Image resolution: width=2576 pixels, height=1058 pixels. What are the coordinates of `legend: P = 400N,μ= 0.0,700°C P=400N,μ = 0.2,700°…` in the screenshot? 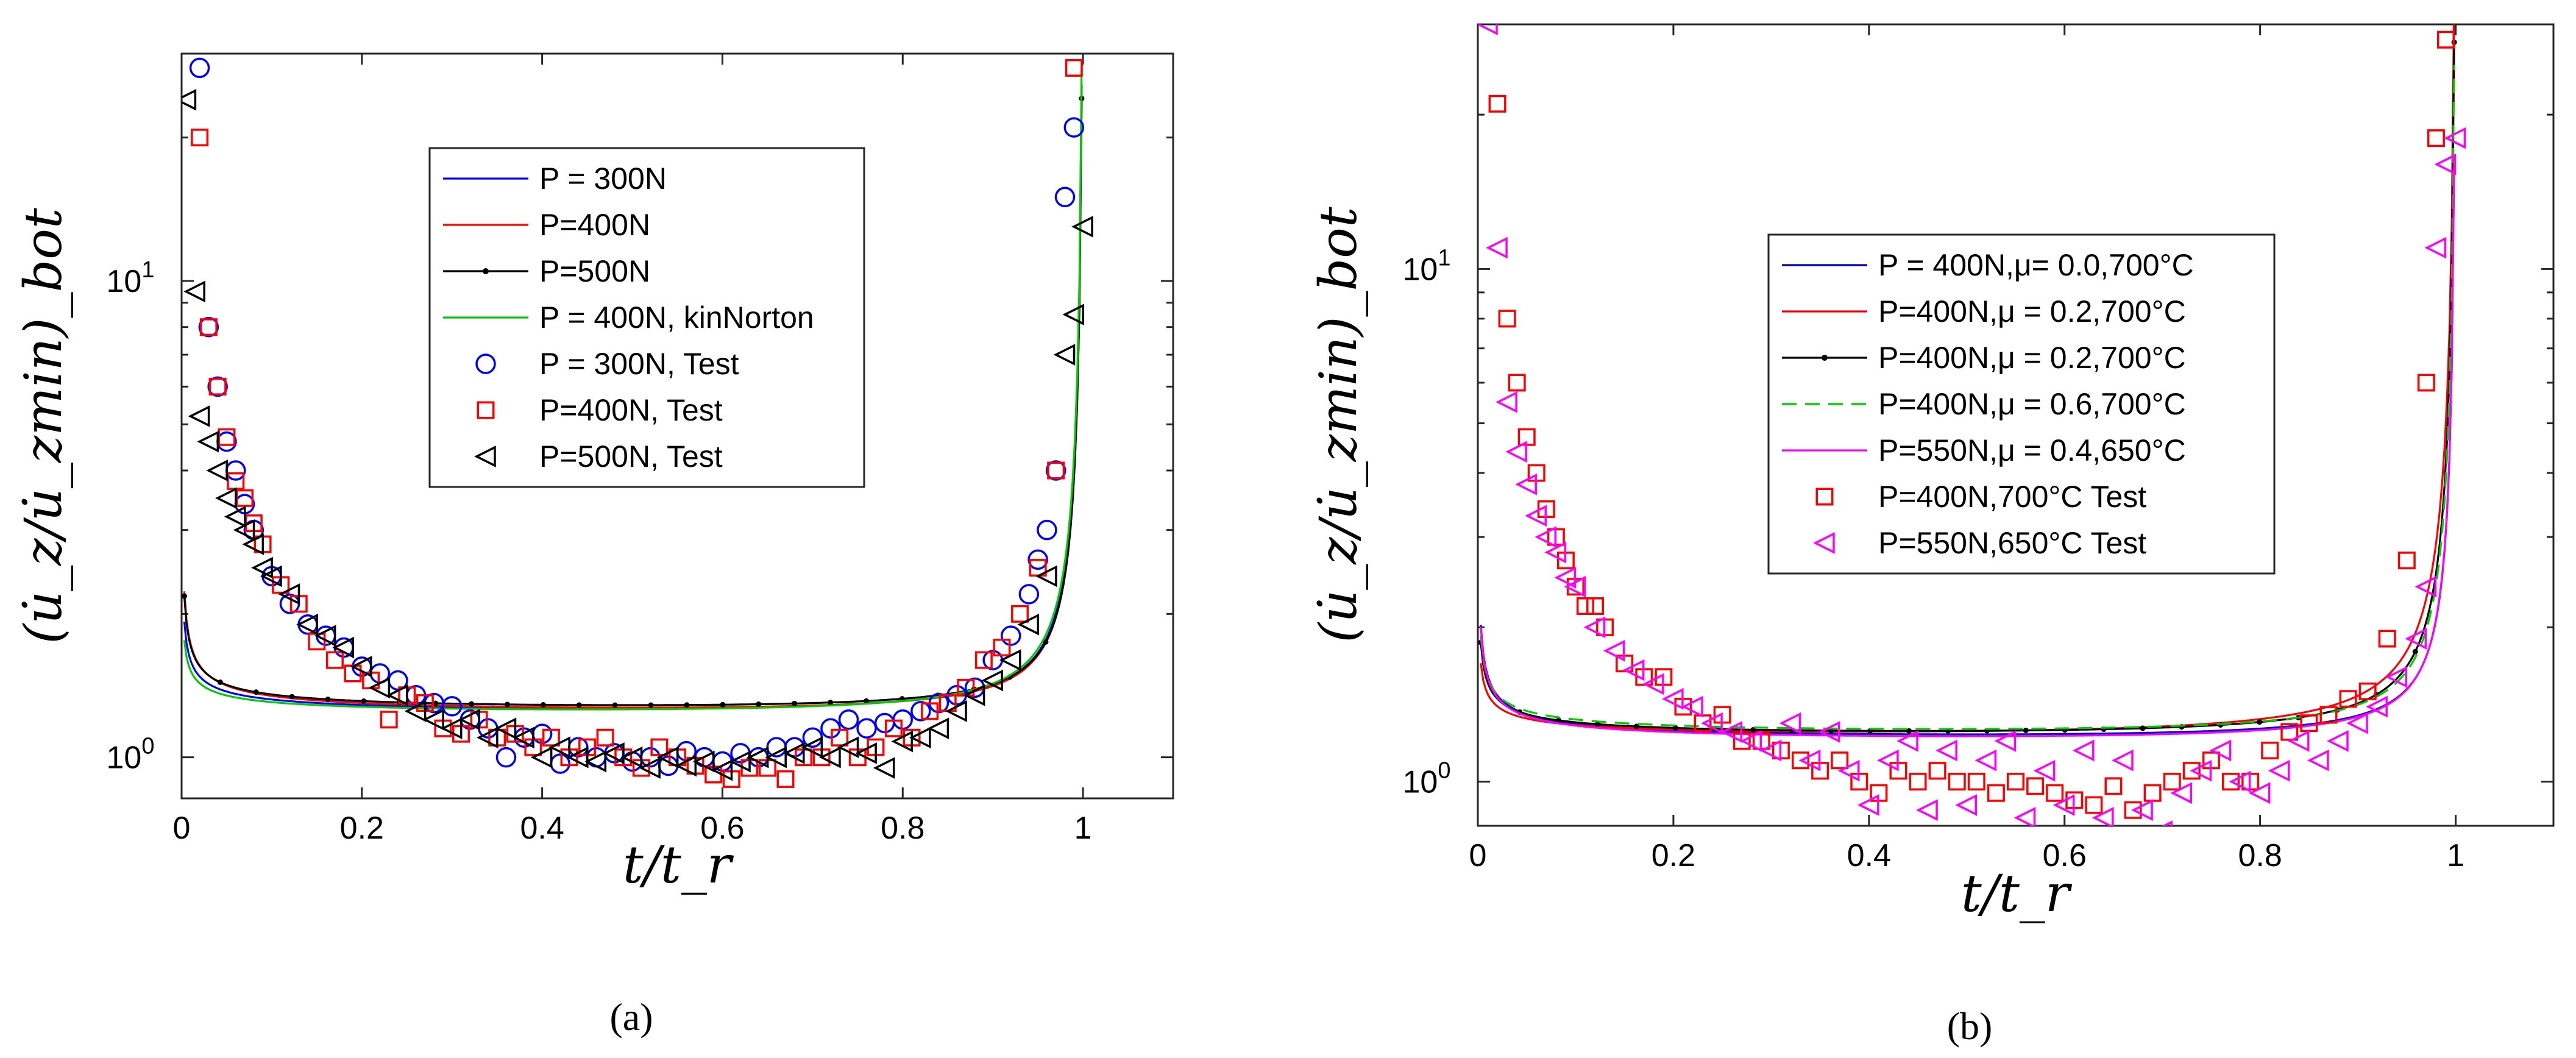 It's located at (2022, 404).